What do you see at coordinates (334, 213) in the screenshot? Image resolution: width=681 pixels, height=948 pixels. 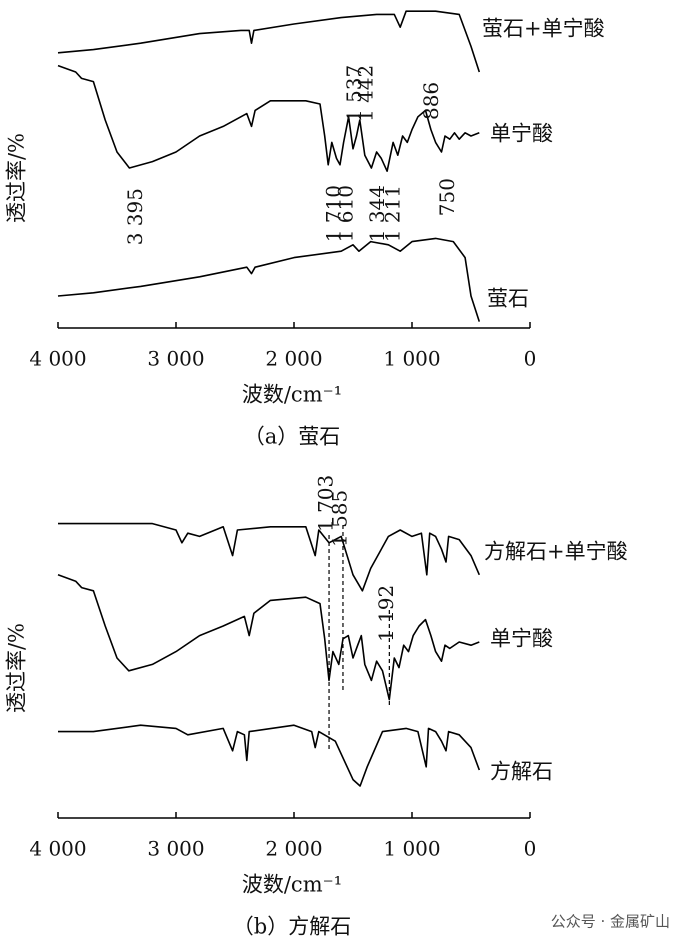 I see `peak-label: 1 710` at bounding box center [334, 213].